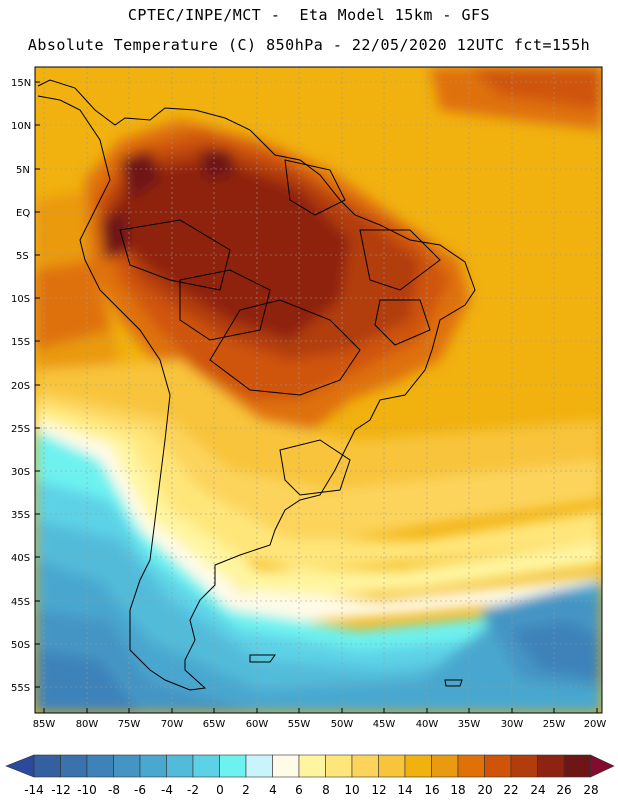 The height and width of the screenshot is (800, 618). I want to click on colorbar-label: 12, so click(378, 790).